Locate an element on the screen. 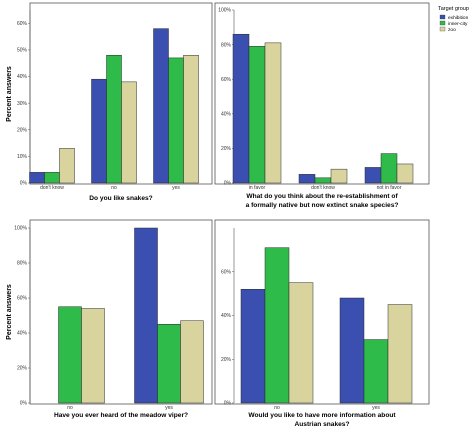 This screenshot has width=474, height=433. panel-1-title: Do you like snakes? is located at coordinates (120, 198).